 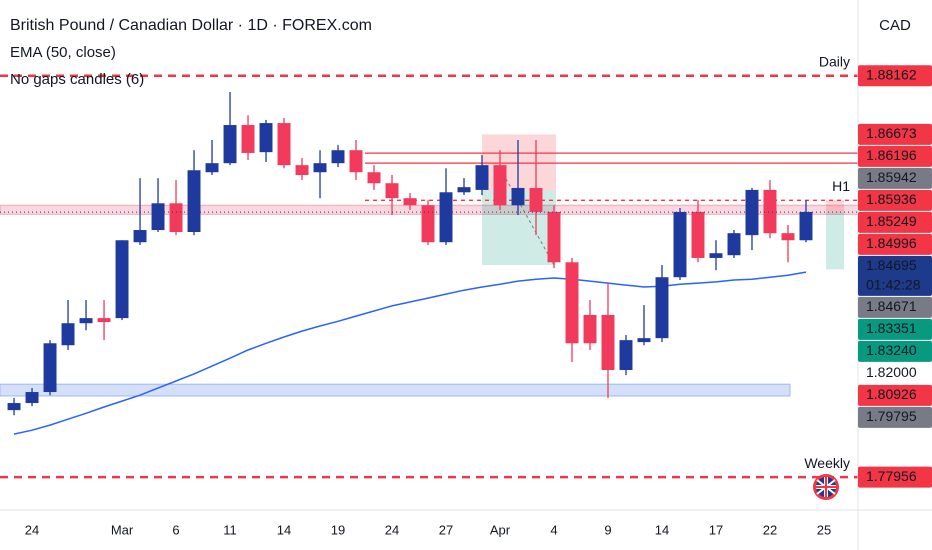 I want to click on price-label: 1.85249, so click(x=891, y=221).